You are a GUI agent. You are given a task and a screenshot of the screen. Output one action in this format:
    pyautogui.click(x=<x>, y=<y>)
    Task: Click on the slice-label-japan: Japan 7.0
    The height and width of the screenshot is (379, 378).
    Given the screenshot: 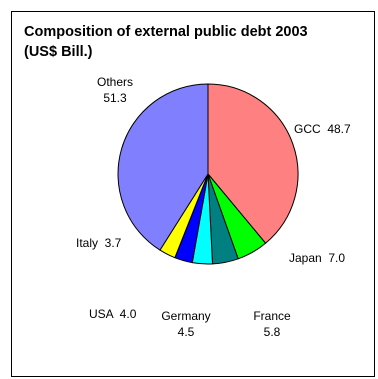 What is the action you would take?
    pyautogui.click(x=317, y=258)
    